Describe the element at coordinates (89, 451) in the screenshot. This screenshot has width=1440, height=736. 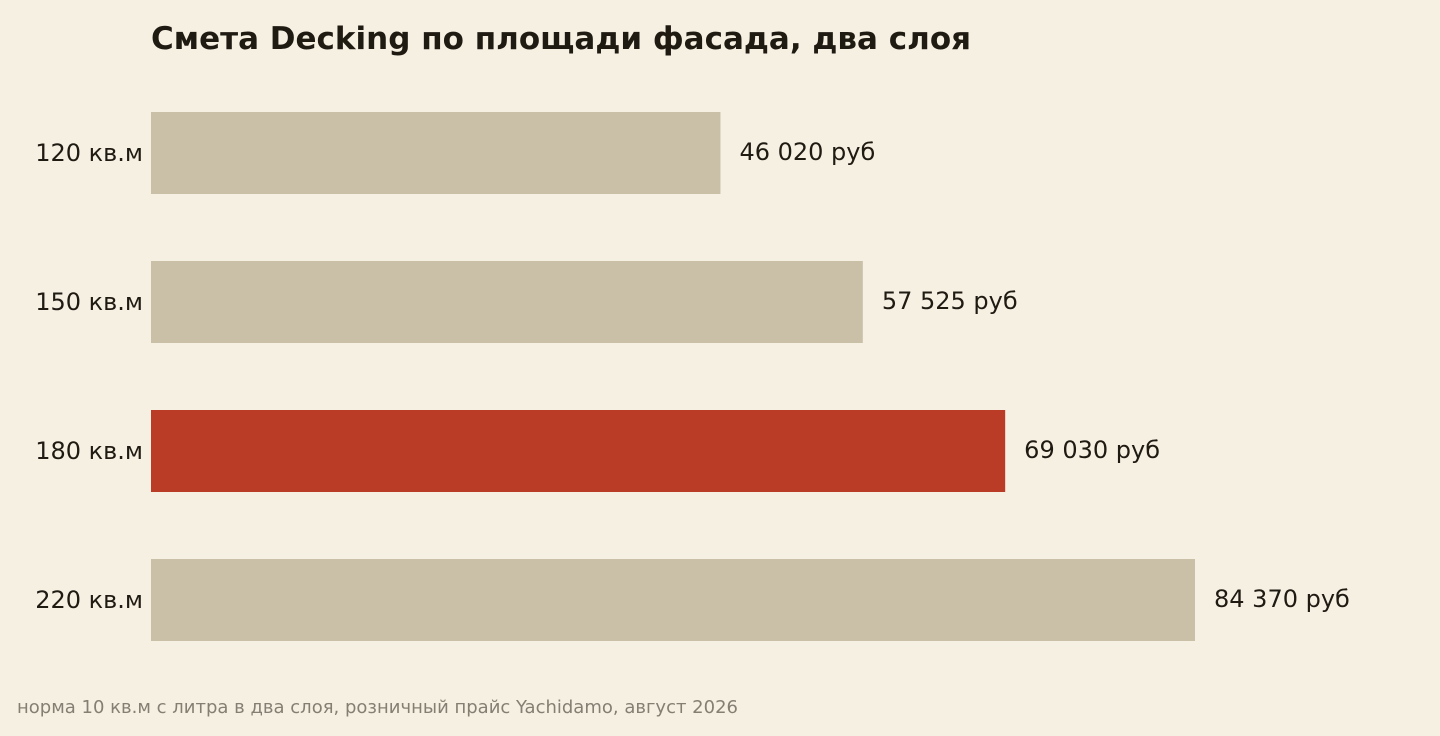
I see `category-label: 180 кв.м` at that location.